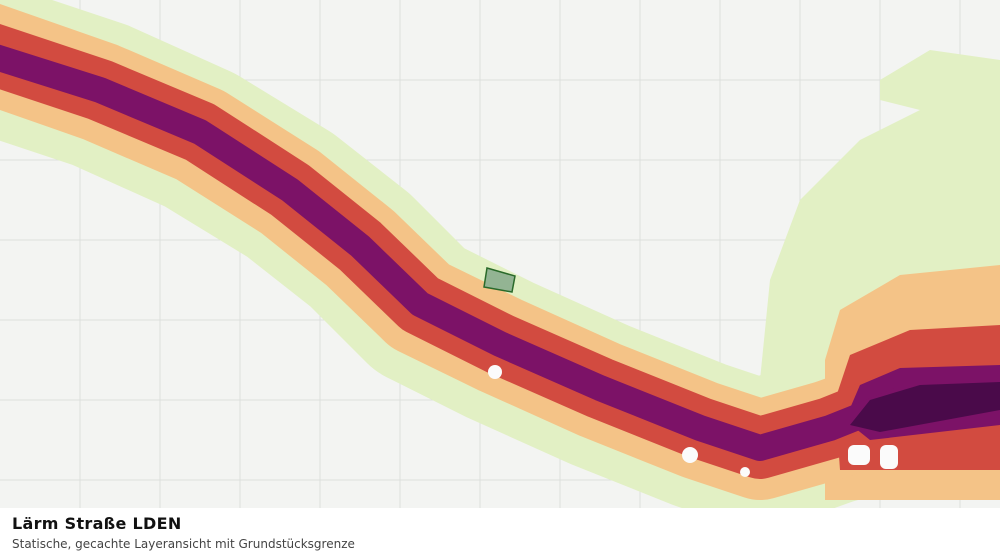 The width and height of the screenshot is (1000, 560). I want to click on parcel-boundary, so click(499, 280).